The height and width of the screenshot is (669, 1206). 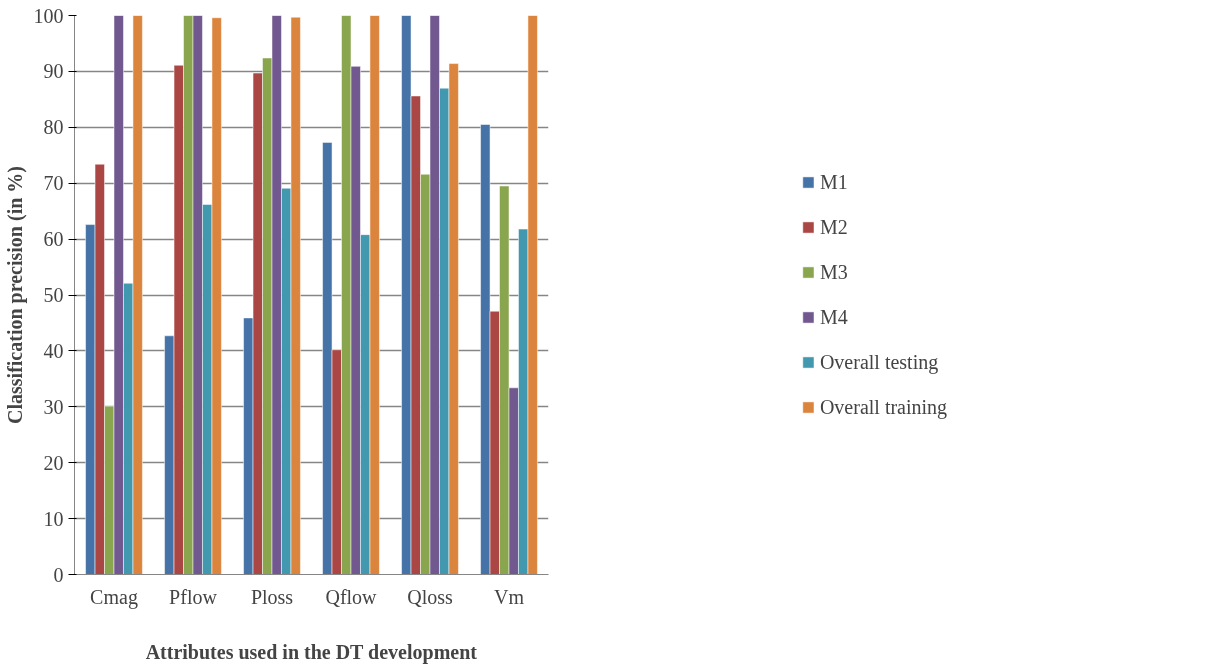 What do you see at coordinates (272, 596) in the screenshot?
I see `x-tick-label: Ploss` at bounding box center [272, 596].